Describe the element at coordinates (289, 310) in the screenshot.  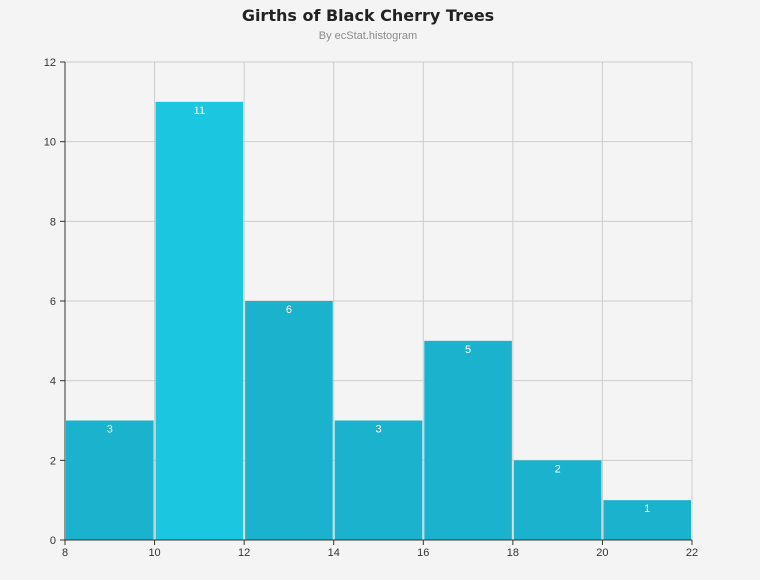
I see `bar-value-label: 6` at that location.